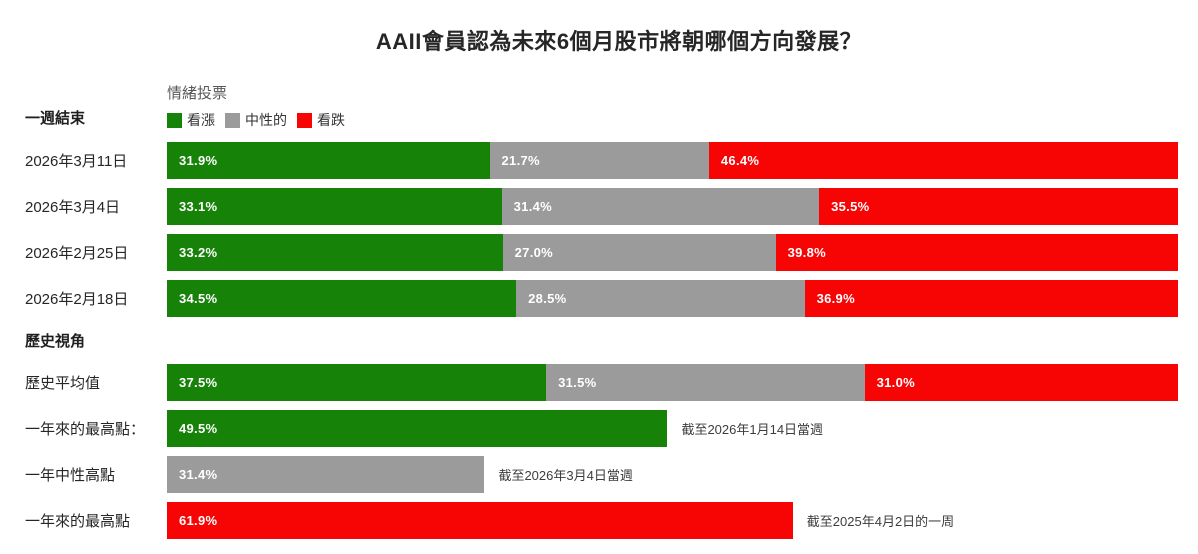 Image resolution: width=1198 pixels, height=554 pixels. Describe the element at coordinates (198, 382) in the screenshot. I see `segment-value: 37.5%` at that location.